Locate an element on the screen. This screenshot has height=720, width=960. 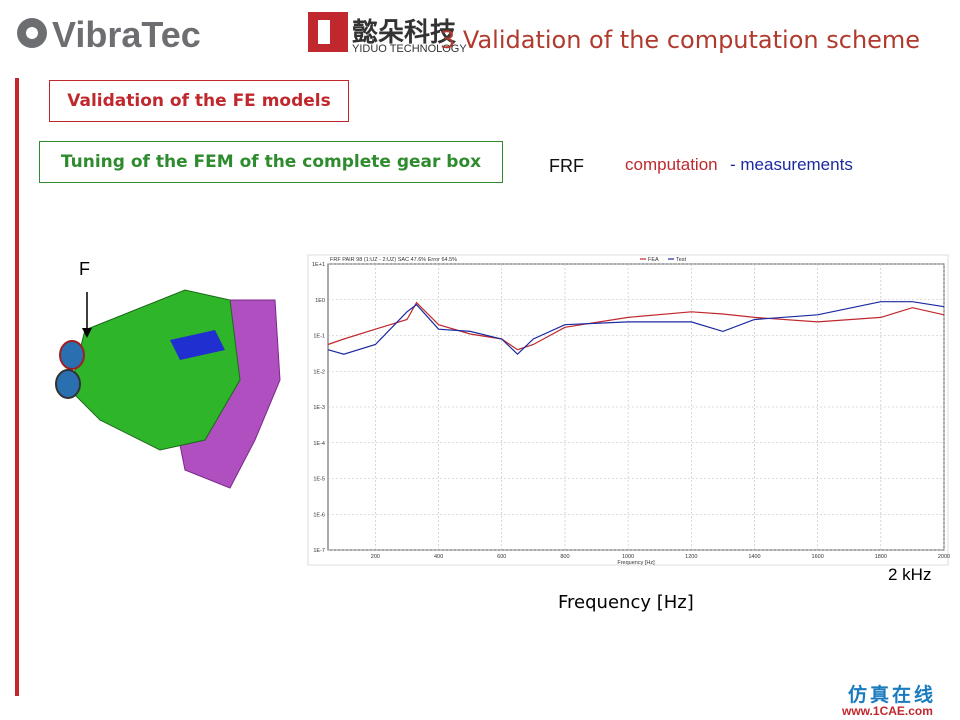
x-tick-label: 200 is located at coordinates (375, 557).